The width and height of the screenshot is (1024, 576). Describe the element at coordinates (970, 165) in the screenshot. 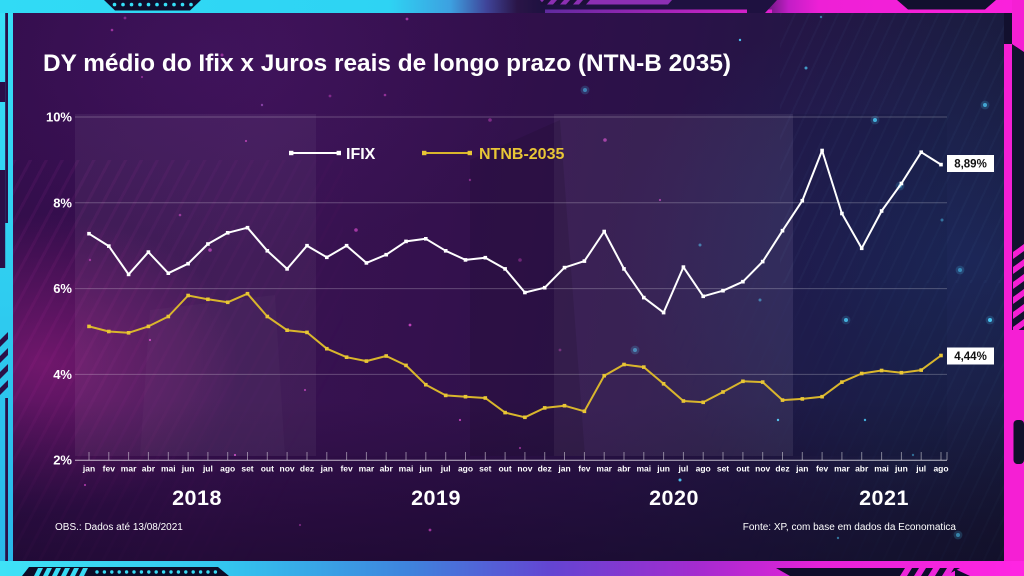

I see `svg-text: 8,89%` at that location.